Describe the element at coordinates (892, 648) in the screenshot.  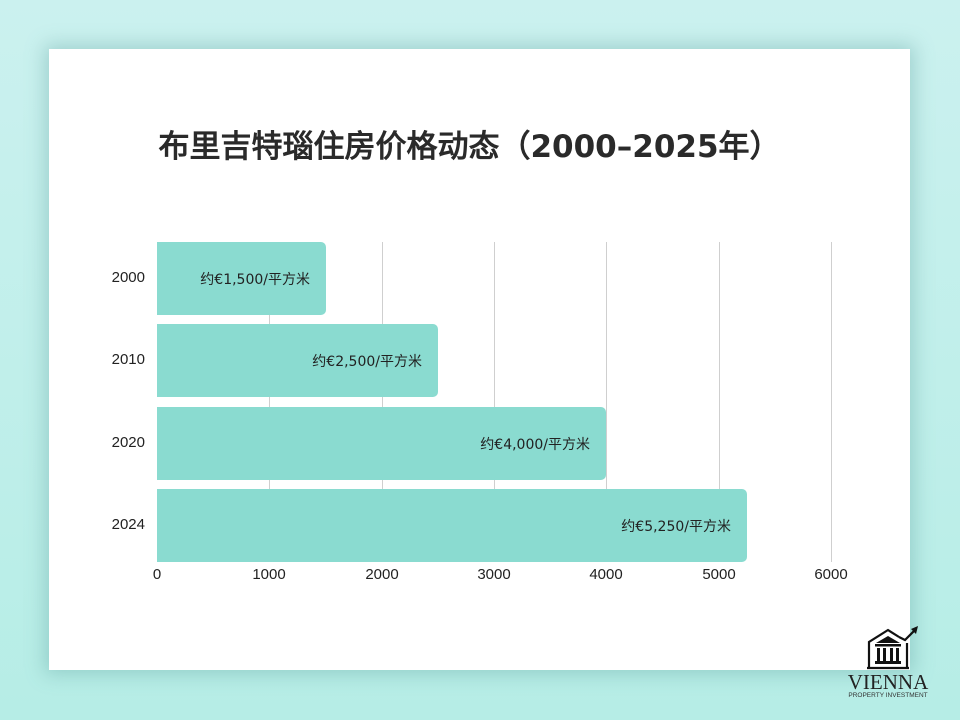
I see `bank-building-rising-arrow-icon` at that location.